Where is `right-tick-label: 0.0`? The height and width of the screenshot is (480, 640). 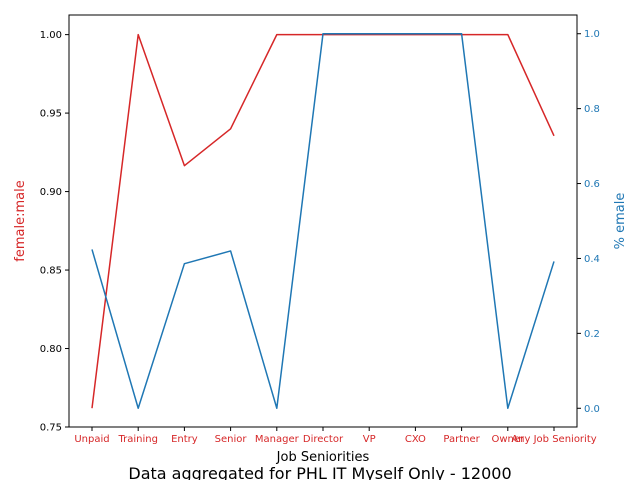
right-tick-label: 0.0 is located at coordinates (592, 409).